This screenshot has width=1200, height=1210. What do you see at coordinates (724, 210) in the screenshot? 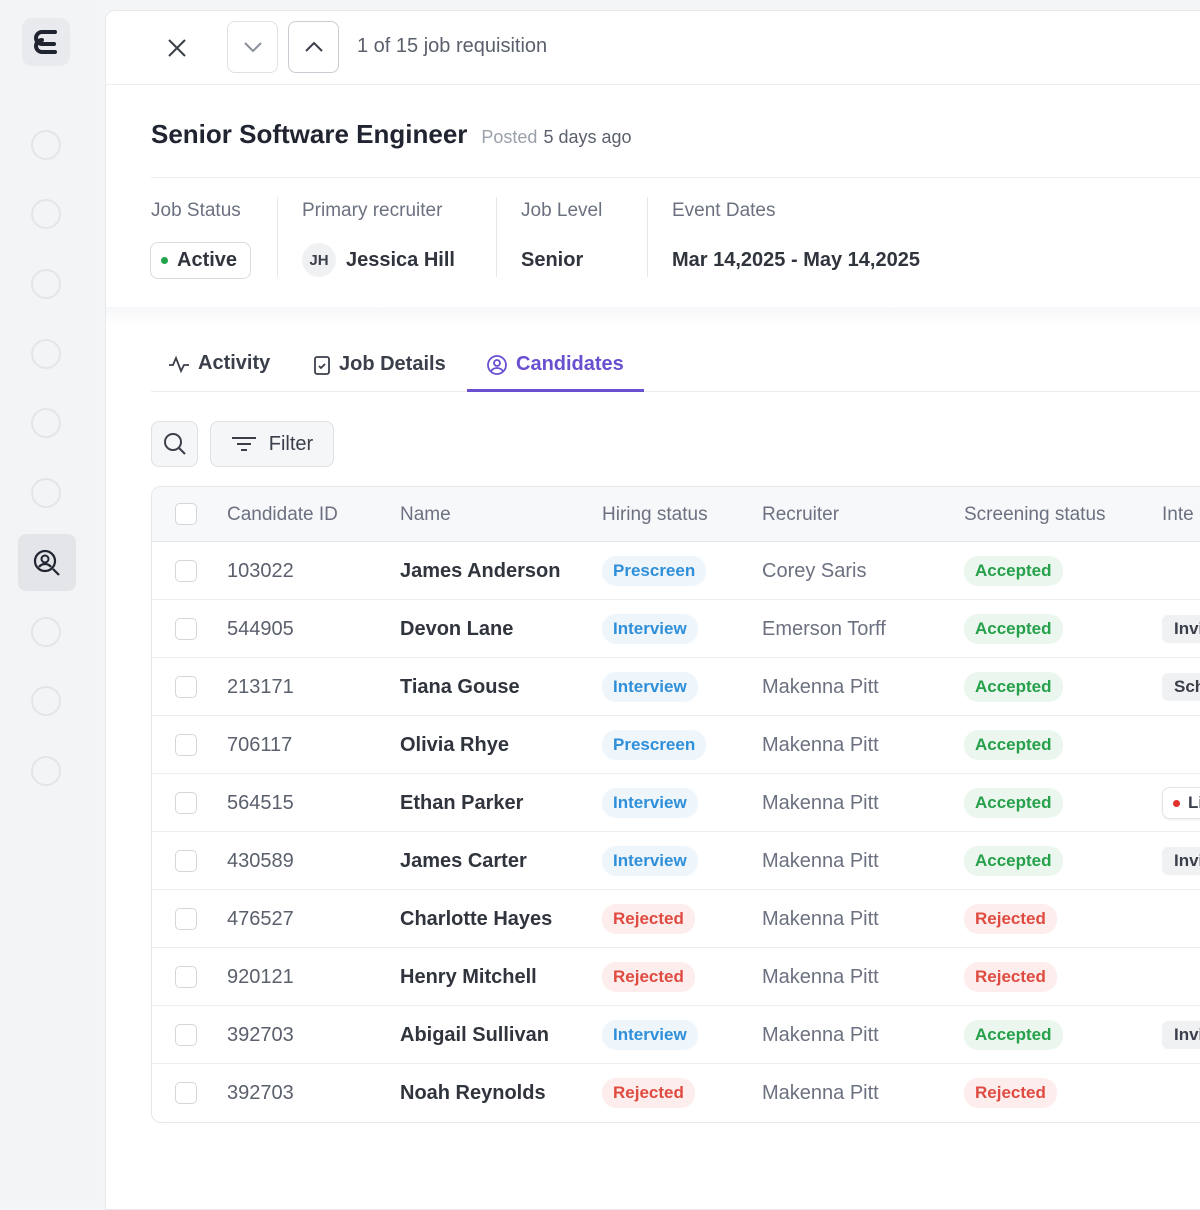
I see `info-label: Event Dates` at bounding box center [724, 210].